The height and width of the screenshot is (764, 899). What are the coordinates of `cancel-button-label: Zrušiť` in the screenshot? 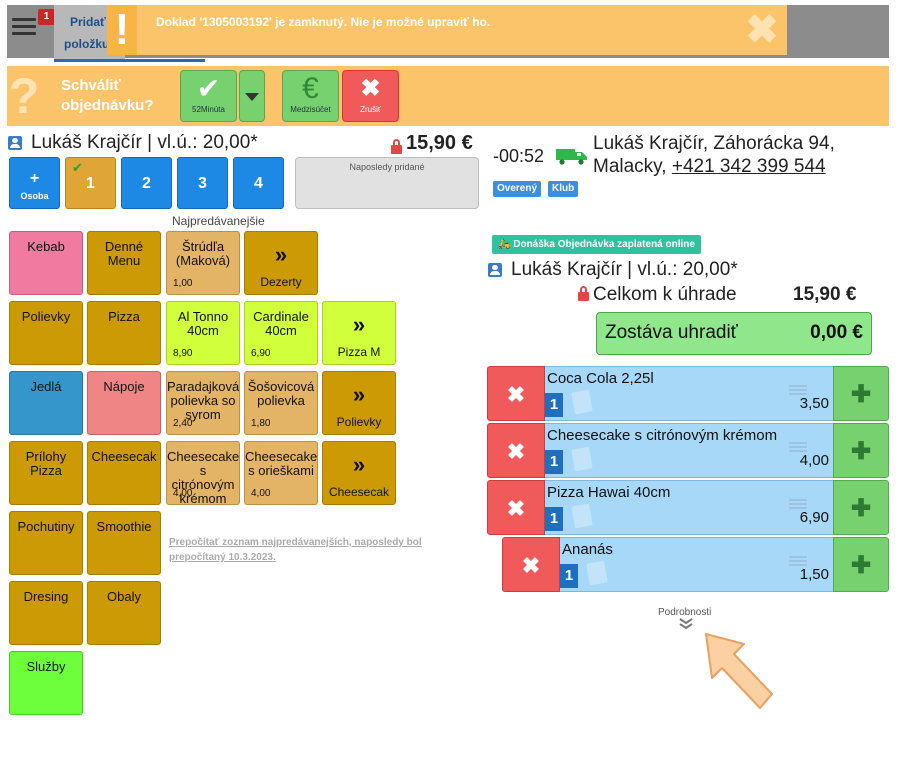 It's located at (370, 109).